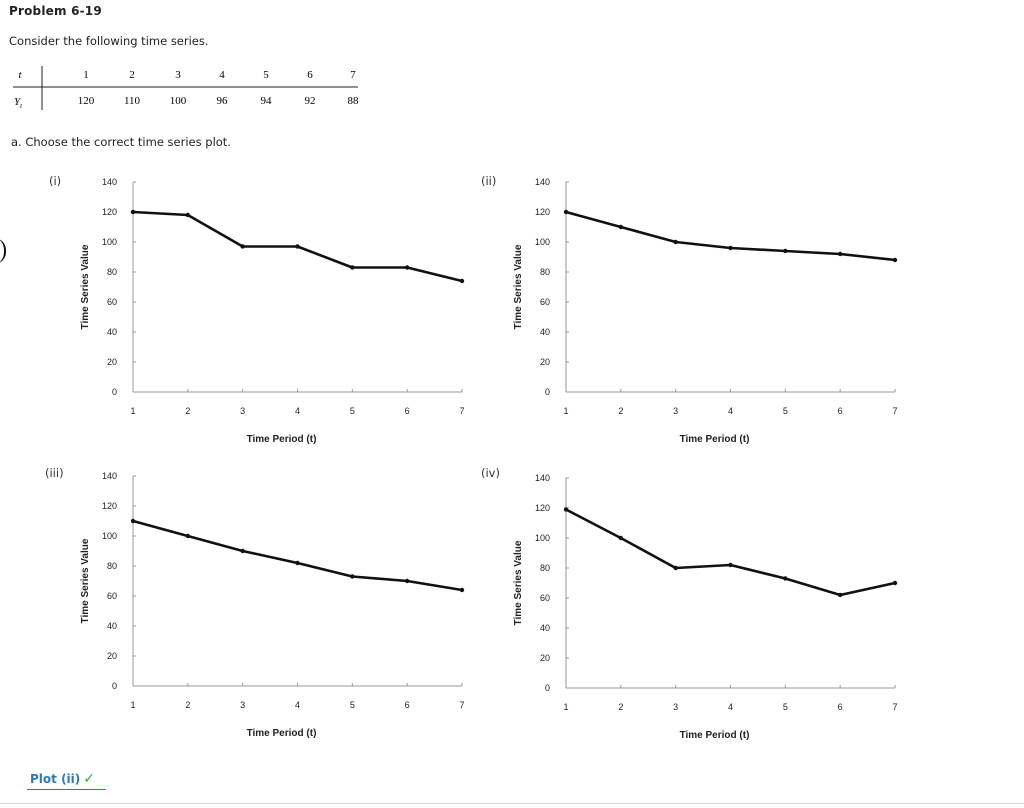  I want to click on plot-label-iv: (iv), so click(490, 473).